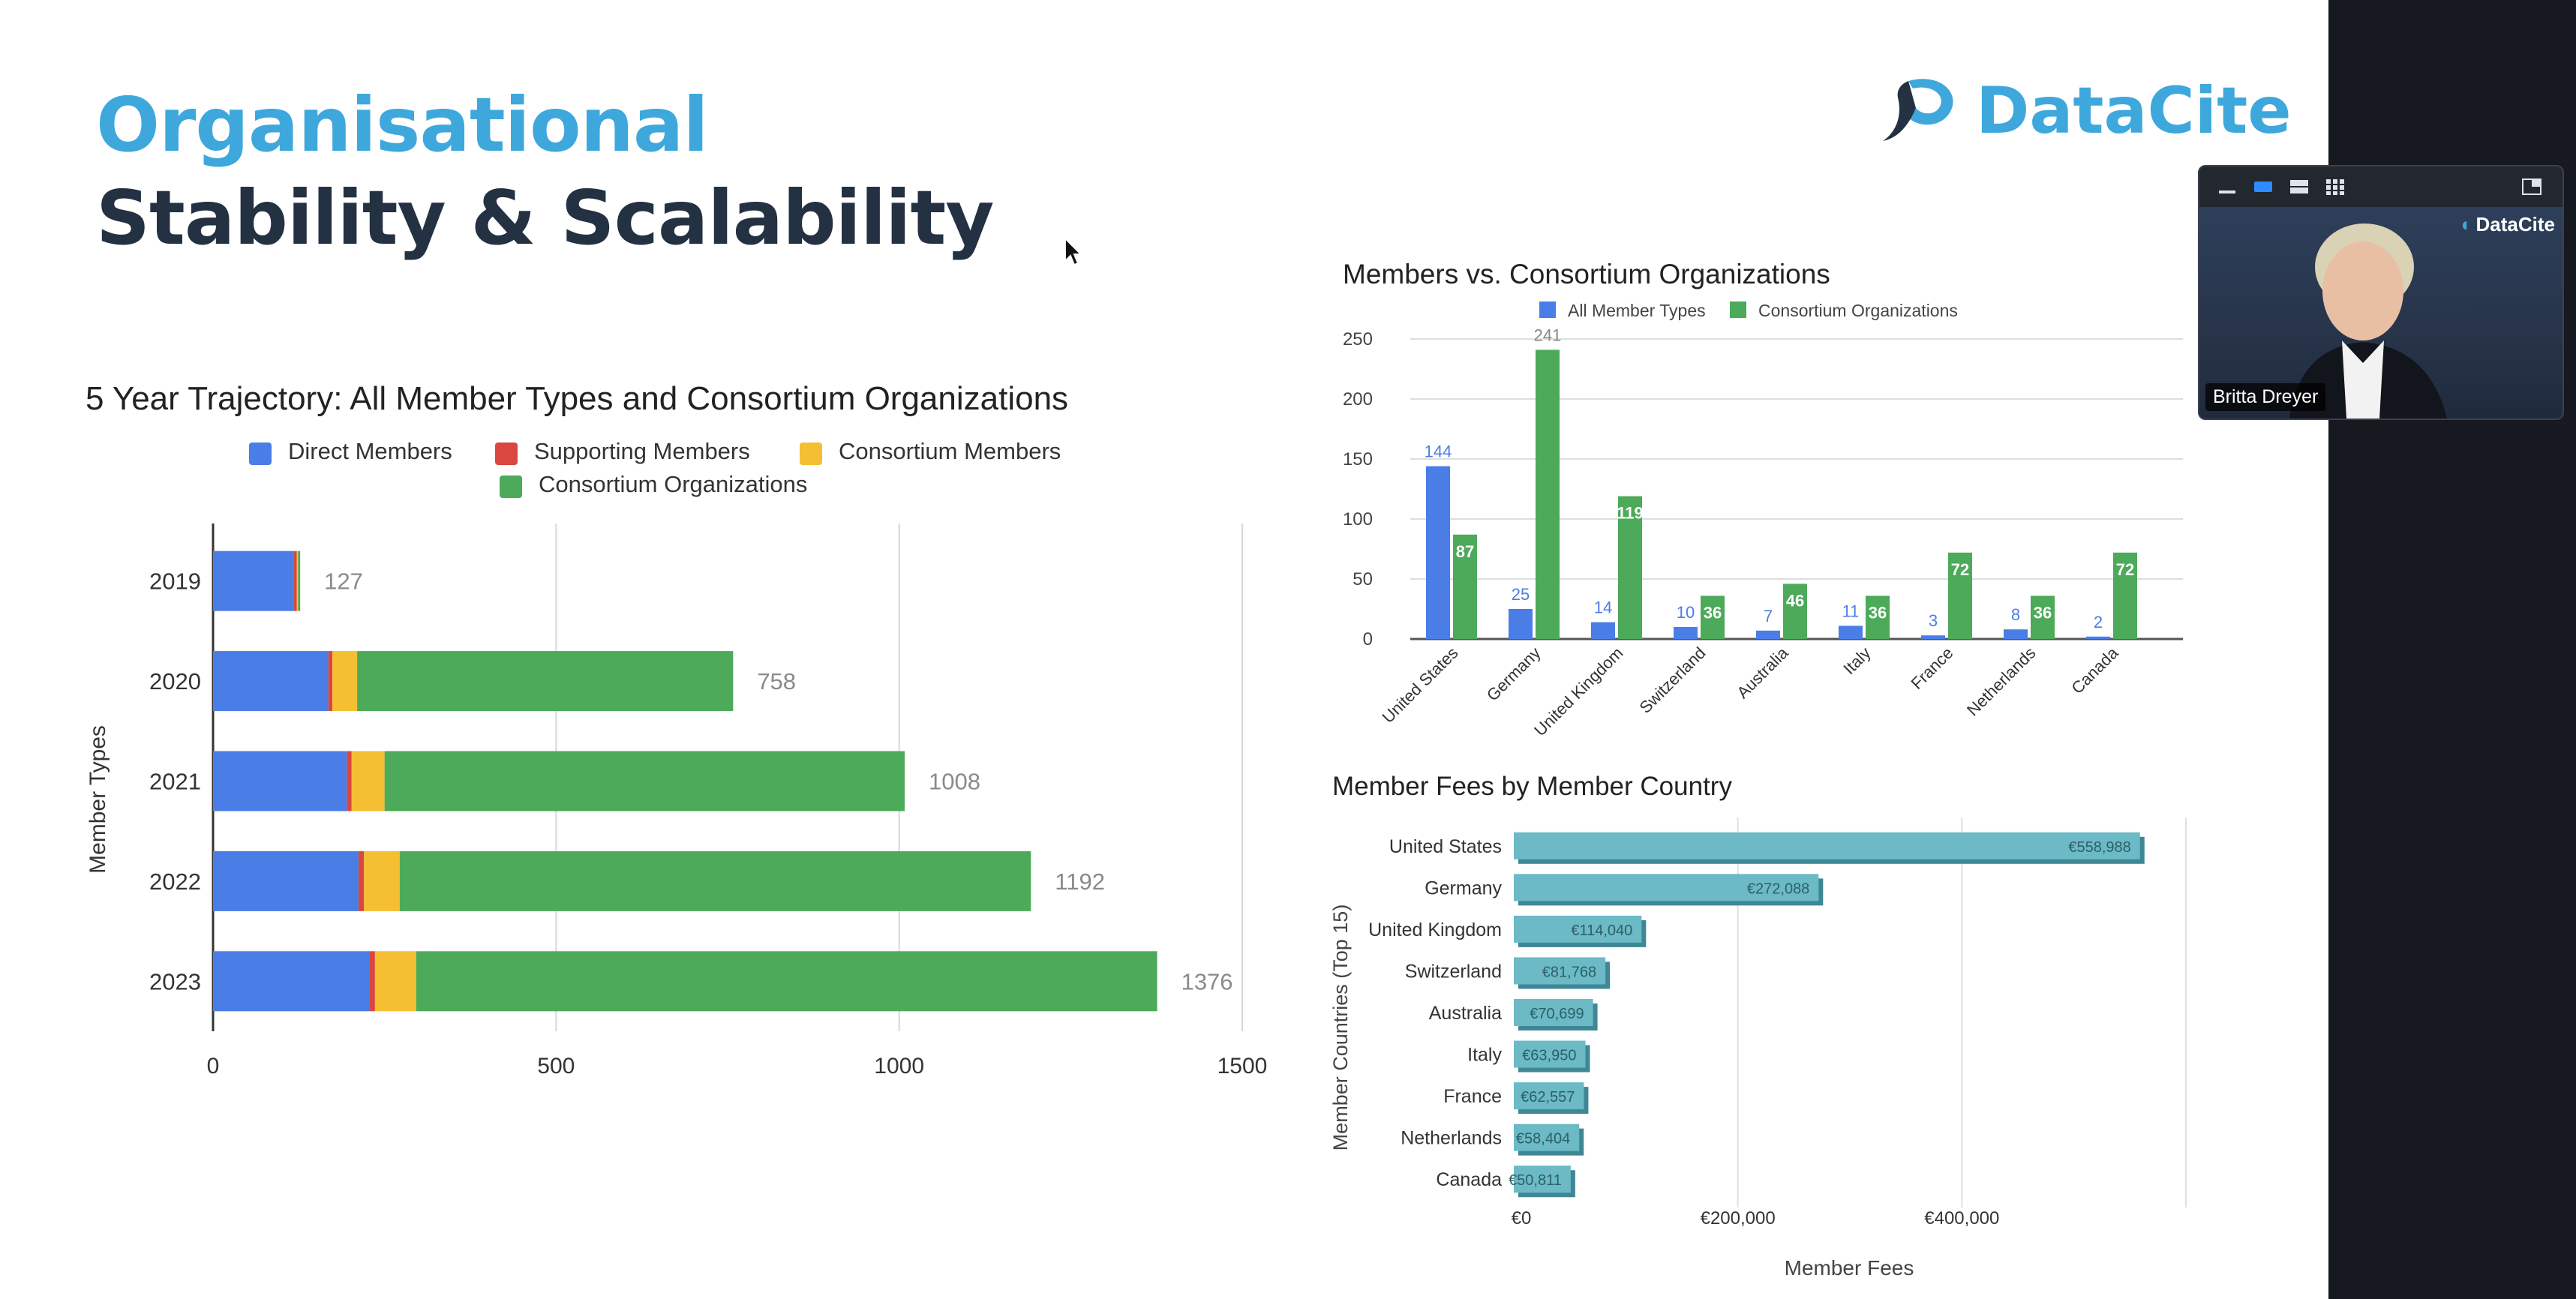  What do you see at coordinates (1933, 620) in the screenshot?
I see `data-label: 3` at bounding box center [1933, 620].